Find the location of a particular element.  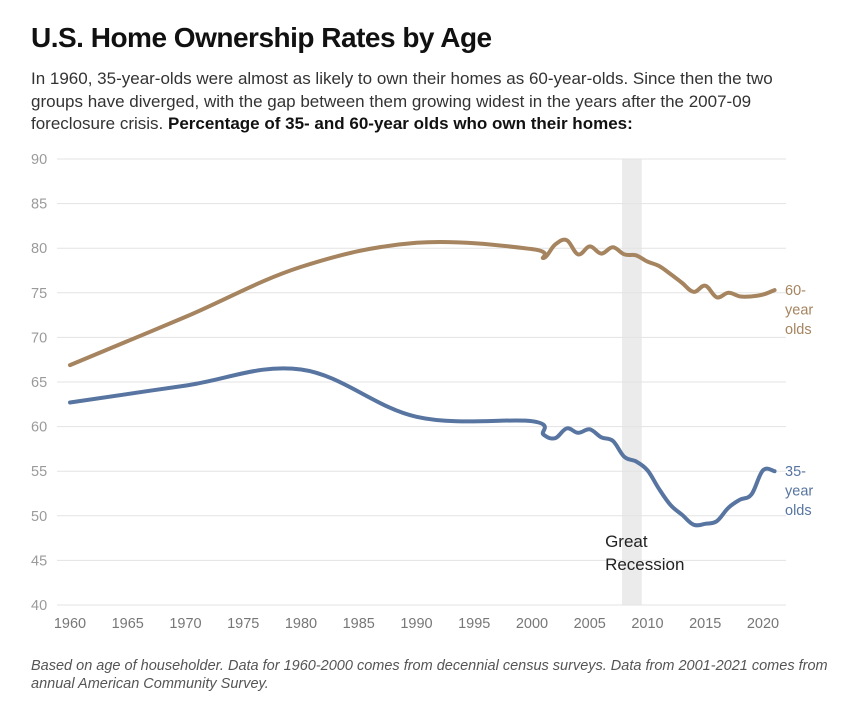

x-tick-label: 1965 is located at coordinates (128, 624).